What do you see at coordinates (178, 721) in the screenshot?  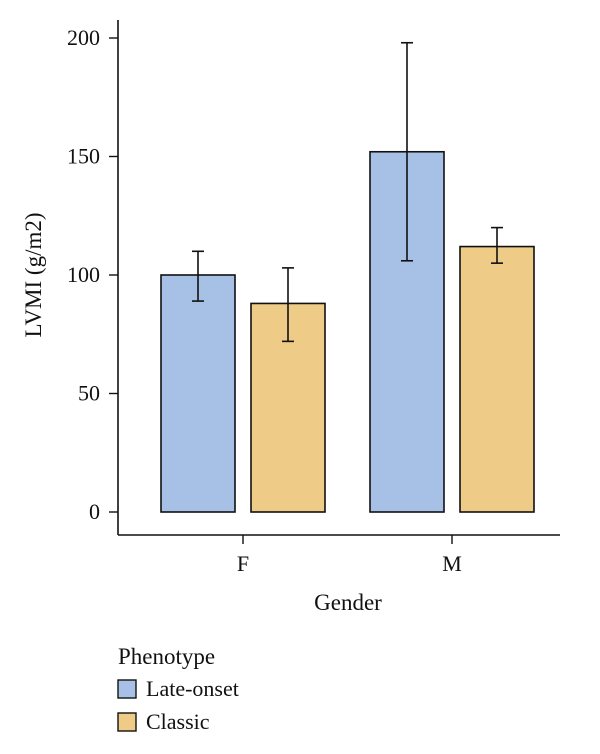 I see `legend-label: Classic` at bounding box center [178, 721].